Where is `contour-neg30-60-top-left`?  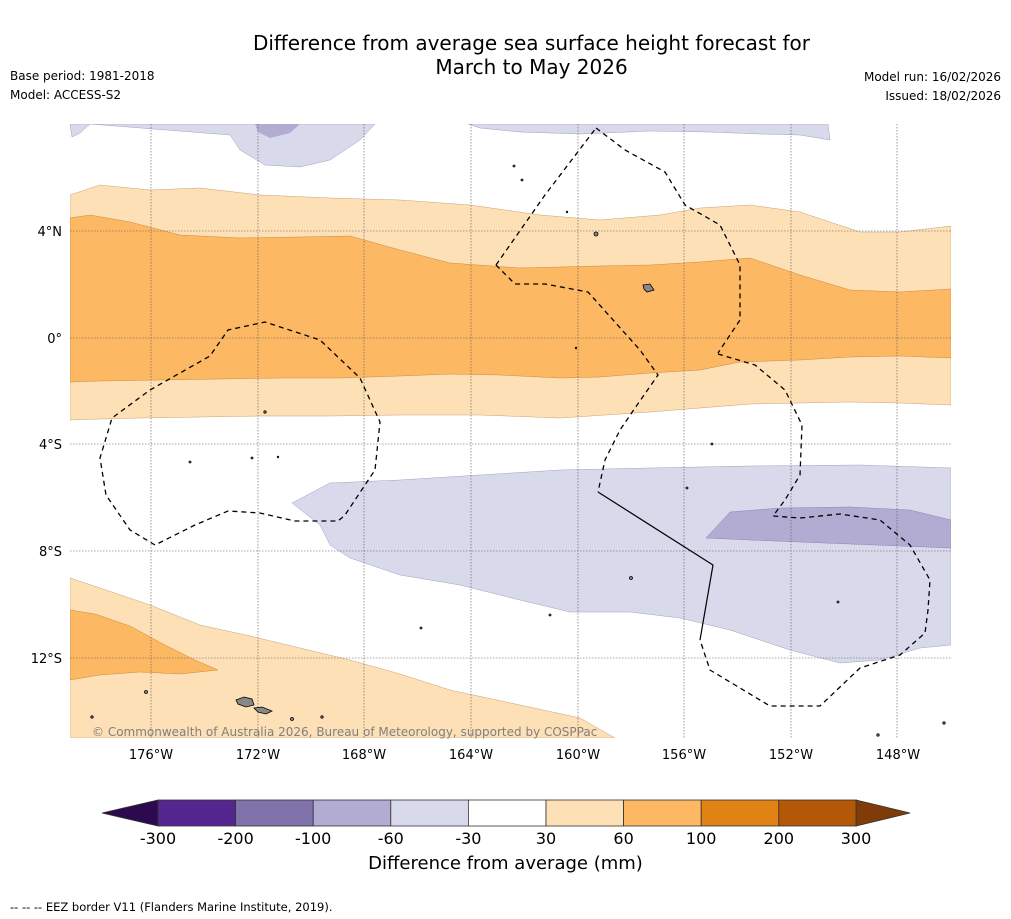
contour-neg30-60-top-left is located at coordinates (223, 146).